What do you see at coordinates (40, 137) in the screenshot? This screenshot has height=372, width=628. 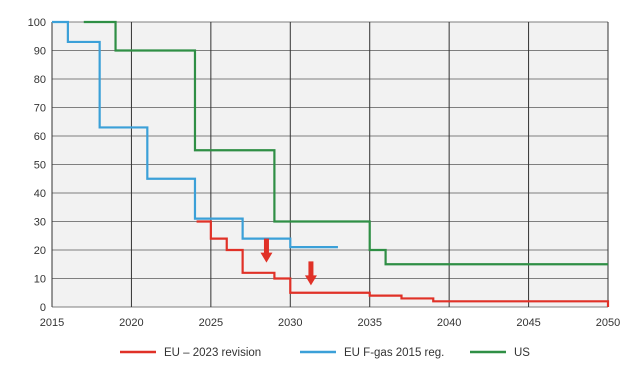 I see `y-tick-label: 60` at bounding box center [40, 137].